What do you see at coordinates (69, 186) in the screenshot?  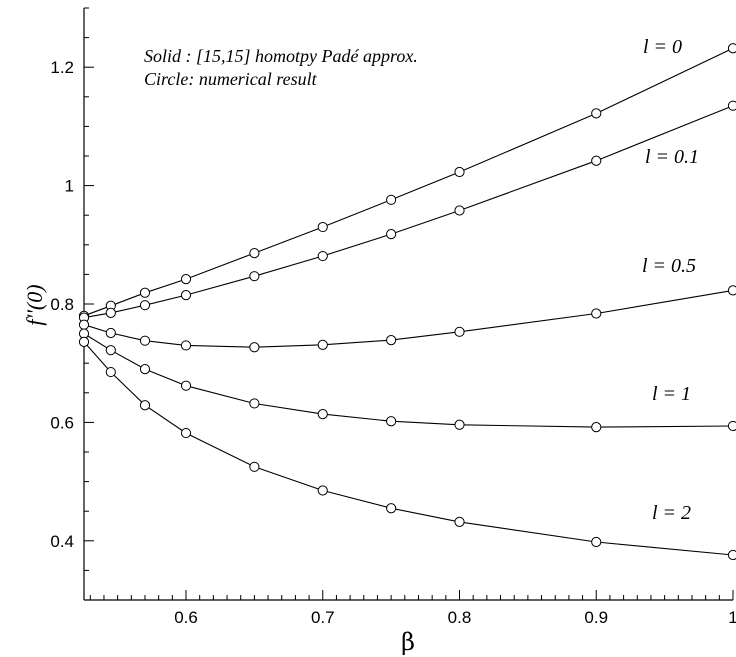 I see `y-tick-label: 1` at bounding box center [69, 186].